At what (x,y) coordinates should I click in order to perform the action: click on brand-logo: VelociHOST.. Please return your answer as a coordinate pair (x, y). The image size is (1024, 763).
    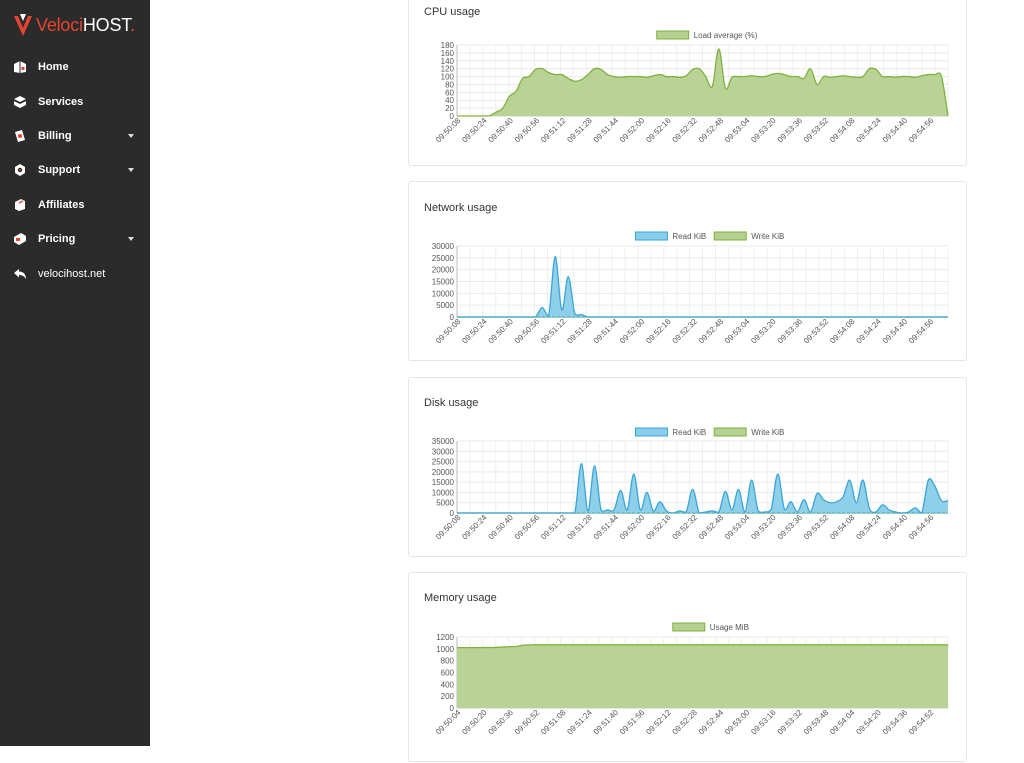
    Looking at the image, I should click on (73, 25).